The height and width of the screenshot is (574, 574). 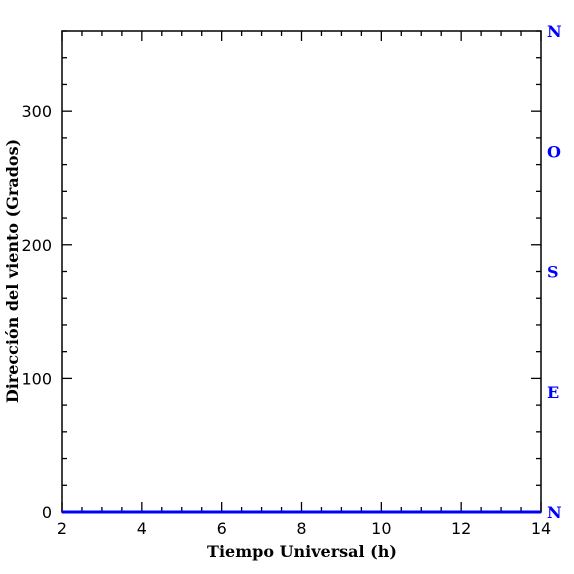 What do you see at coordinates (302, 551) in the screenshot?
I see `x-axis-title: Tiempo Universal (h)` at bounding box center [302, 551].